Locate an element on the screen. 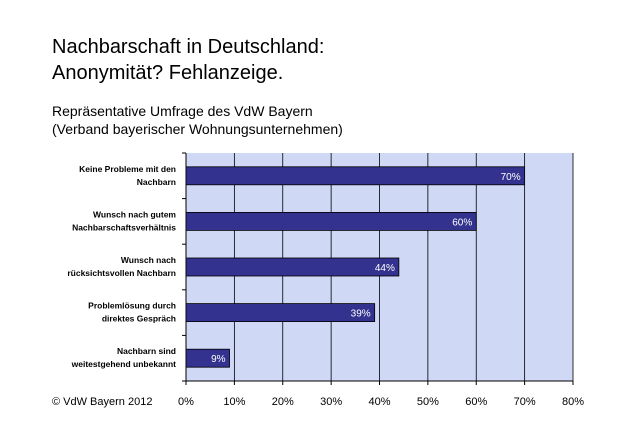 The width and height of the screenshot is (640, 442). category-label: Wunsch nach gutem is located at coordinates (134, 214).